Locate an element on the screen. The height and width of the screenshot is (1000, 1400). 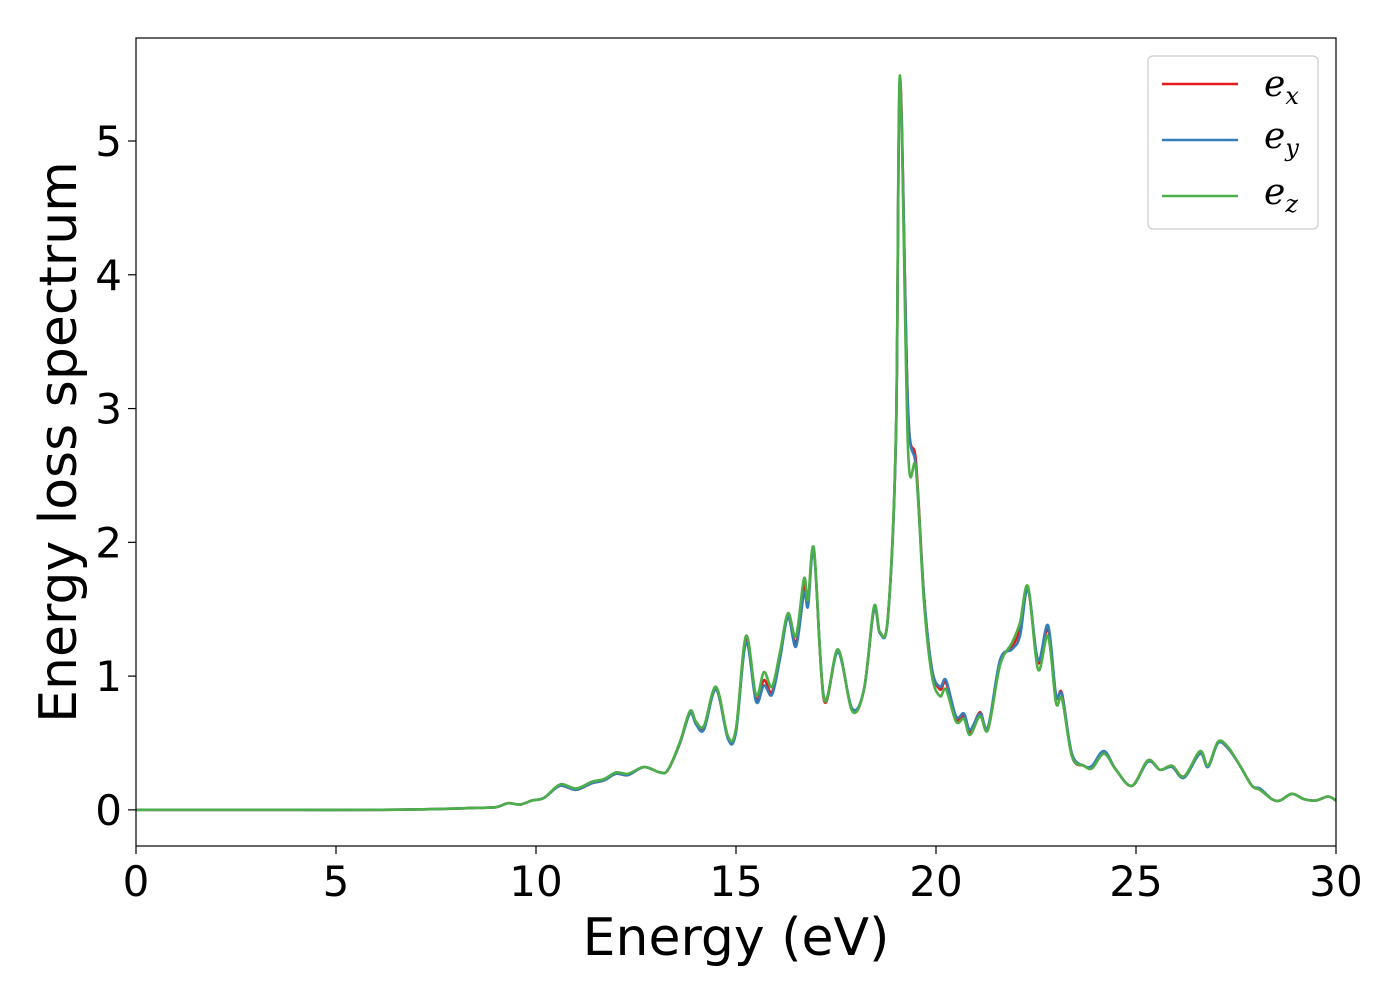
y-tick-label: 0 is located at coordinates (108, 810).